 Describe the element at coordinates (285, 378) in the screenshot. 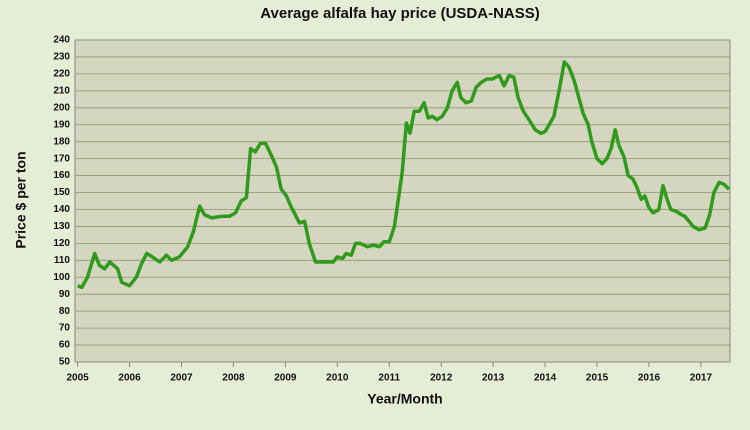

I see `x-tick-label: 2009` at that location.